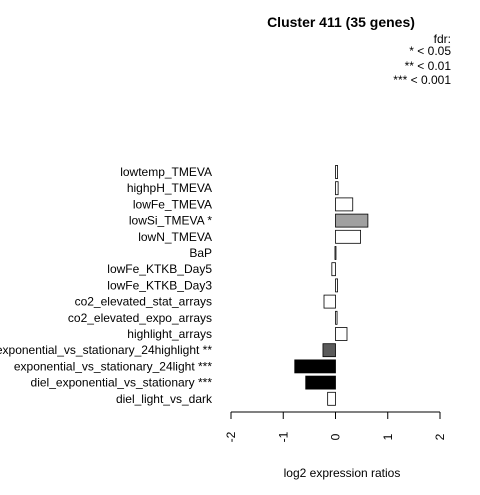 Image resolution: width=480 pixels, height=495 pixels. Describe the element at coordinates (113, 366) in the screenshot. I see `category-label-12: exponential_vs_stationary_24light ***` at that location.